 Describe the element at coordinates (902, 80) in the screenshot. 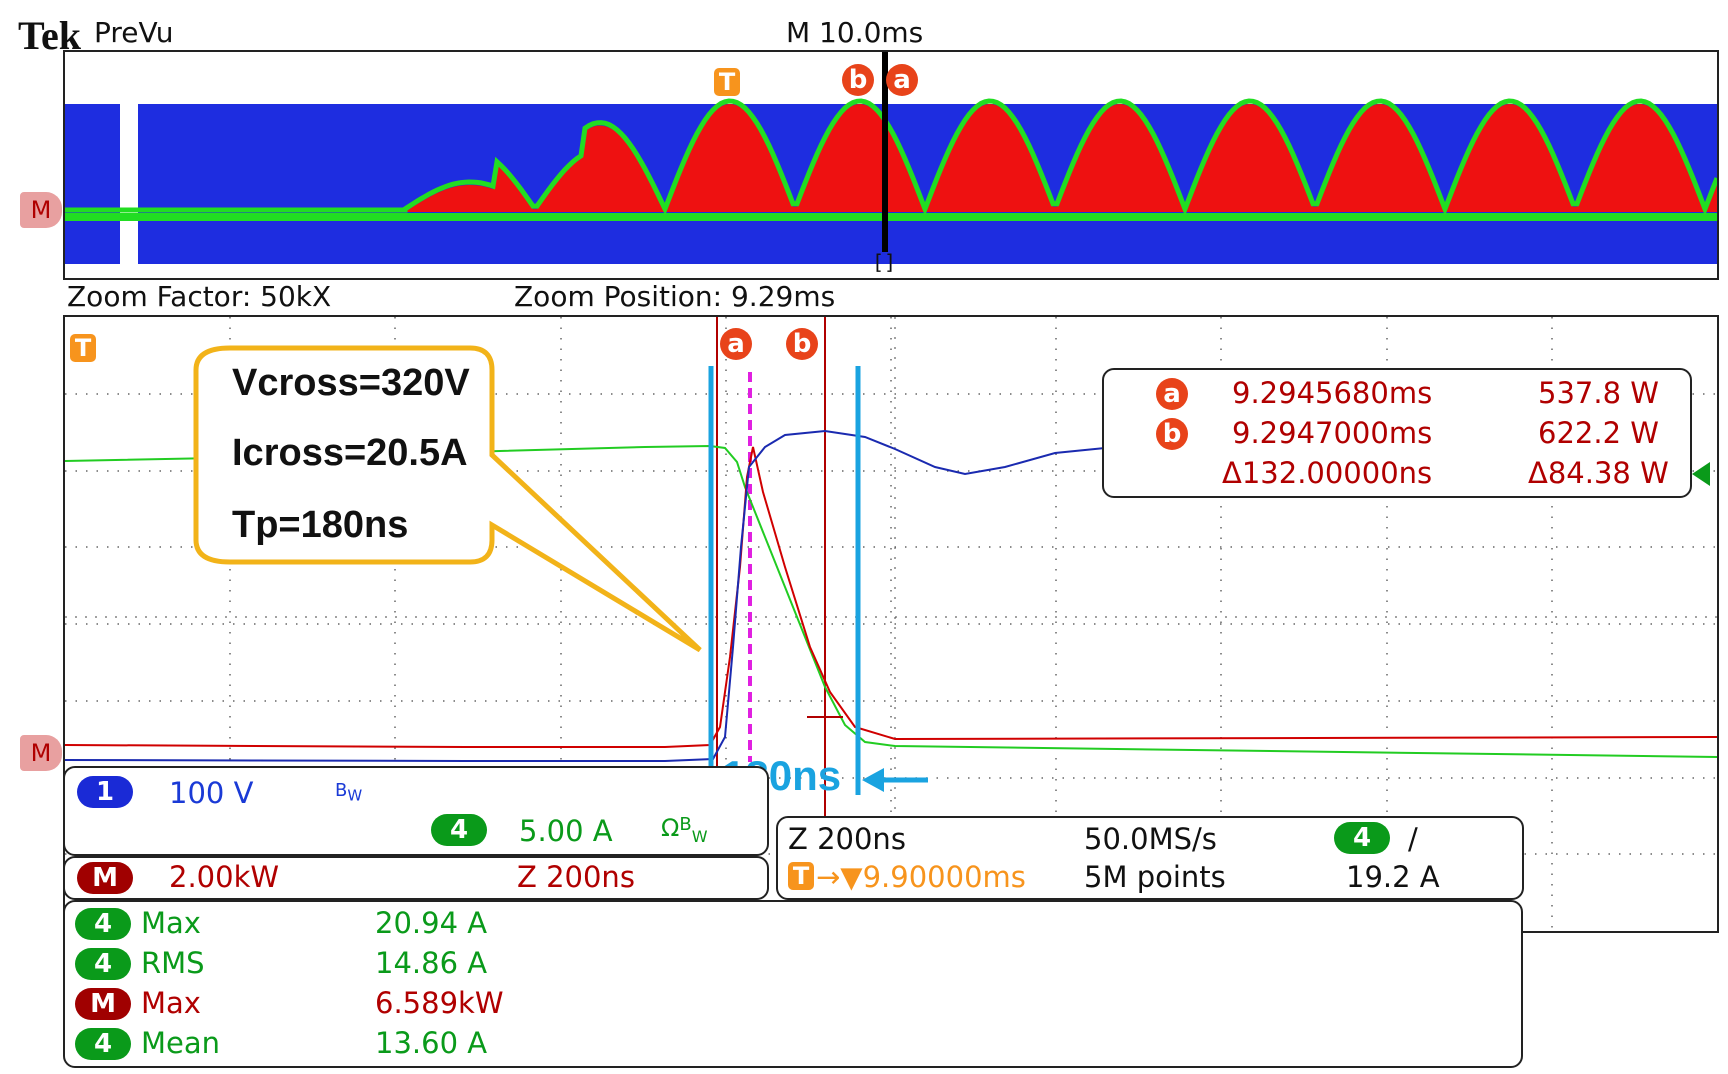

I see `overview-cursor-a: a` at that location.